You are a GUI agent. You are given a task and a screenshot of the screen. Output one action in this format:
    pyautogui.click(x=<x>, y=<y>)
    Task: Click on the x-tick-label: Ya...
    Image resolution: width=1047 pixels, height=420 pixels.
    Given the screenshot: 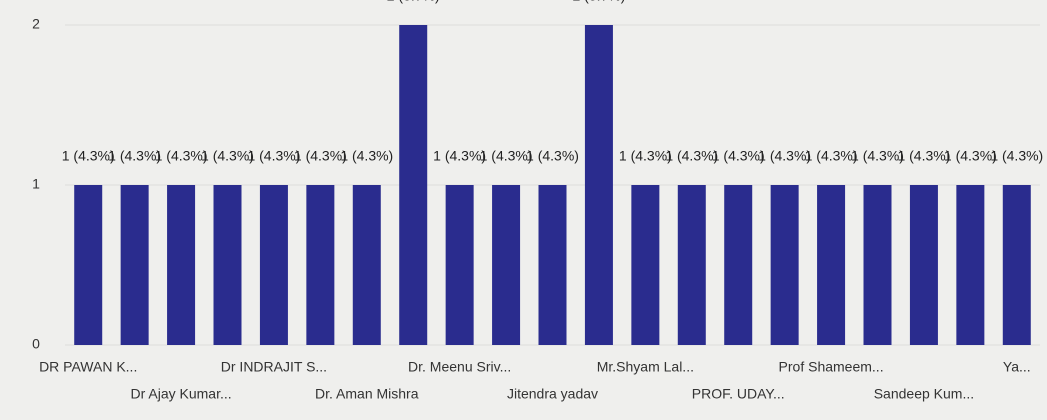 What is the action you would take?
    pyautogui.click(x=1017, y=367)
    